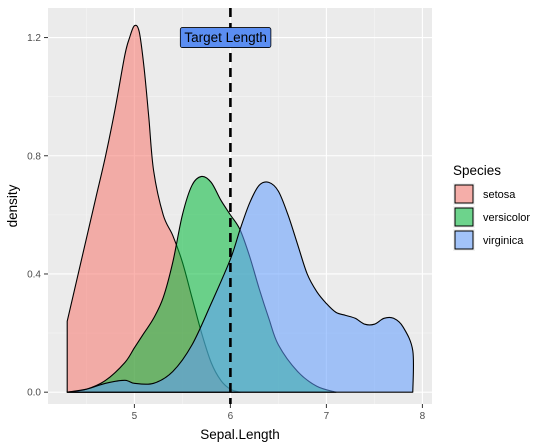  What do you see at coordinates (464, 194) in the screenshot?
I see `legend-key-setosa` at bounding box center [464, 194].